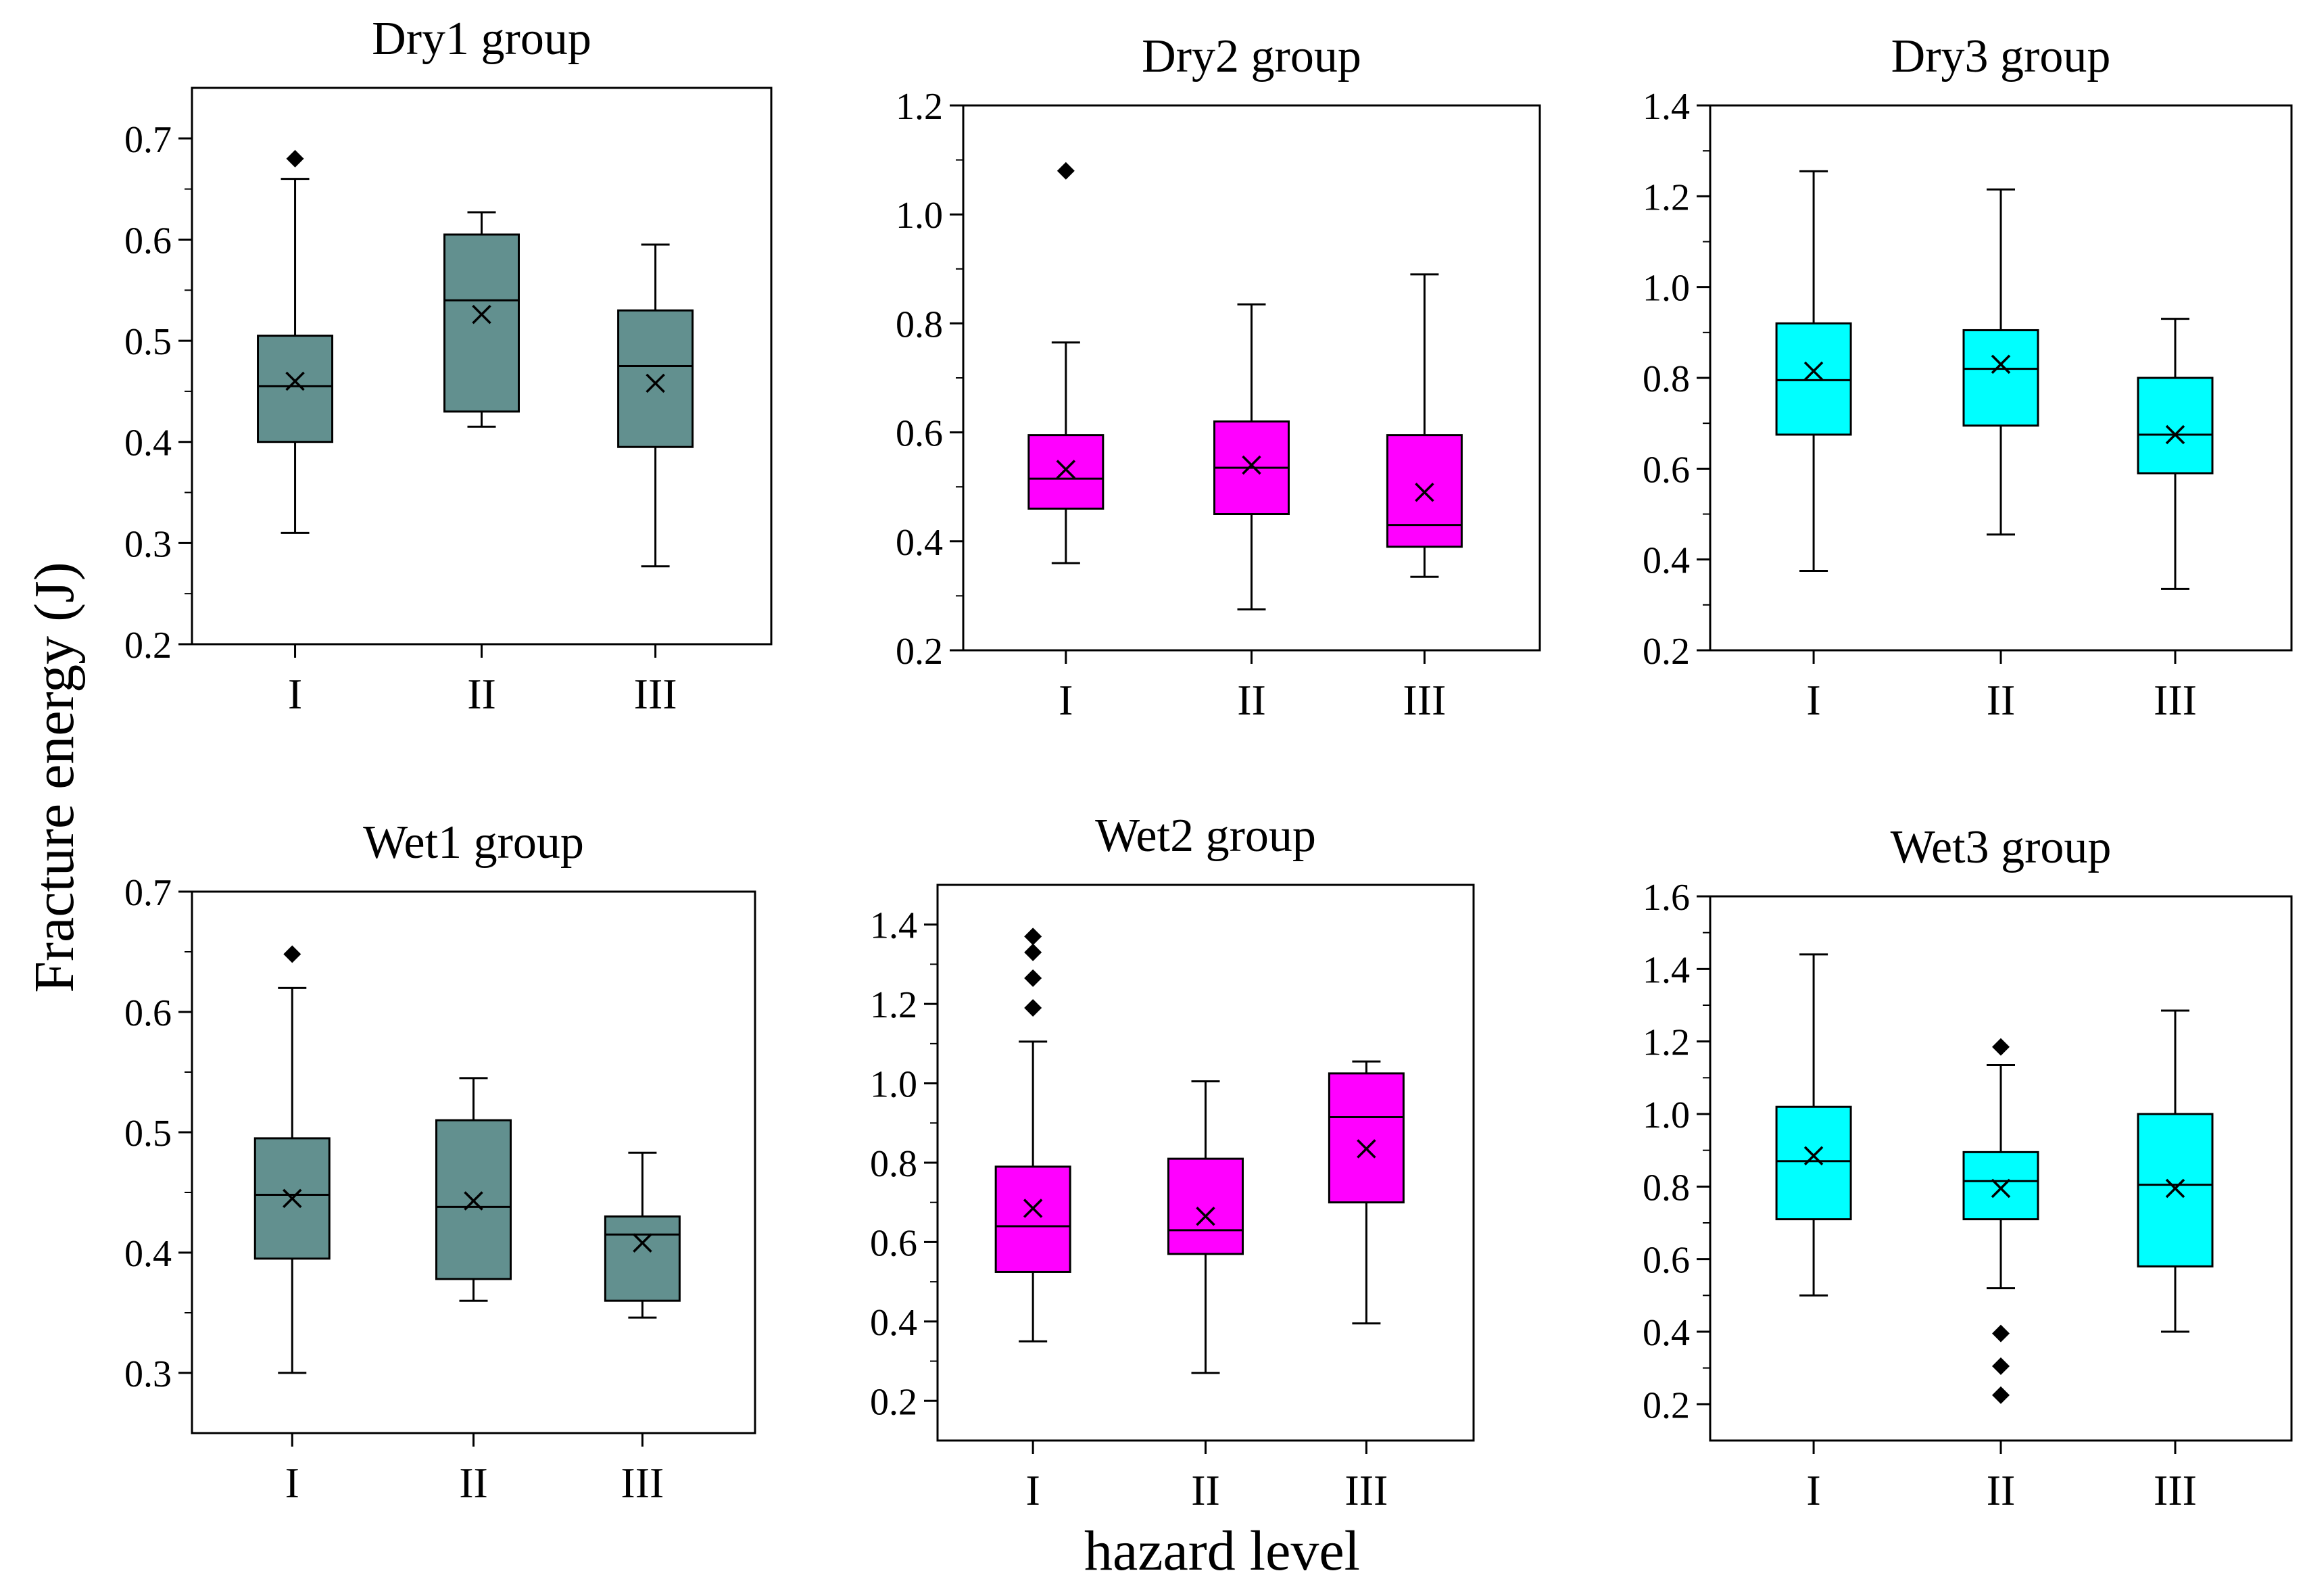 This screenshot has width=2305, height=1596. I want to click on y-tick-label: 1.6, so click(1666, 898).